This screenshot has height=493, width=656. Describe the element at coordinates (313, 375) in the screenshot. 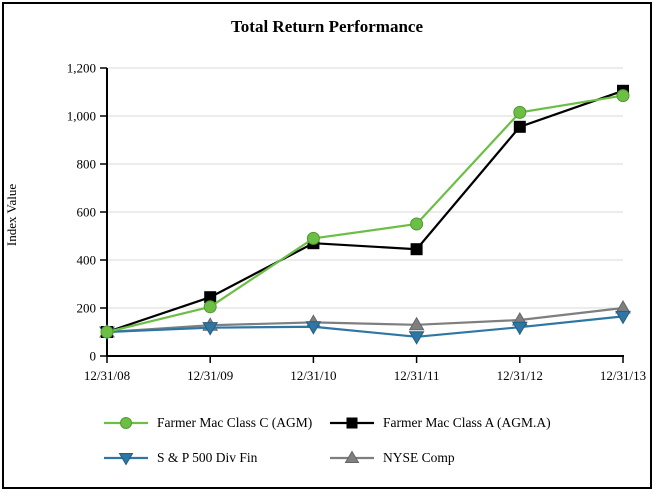

I see `x-tick-label: 12/31/10` at that location.